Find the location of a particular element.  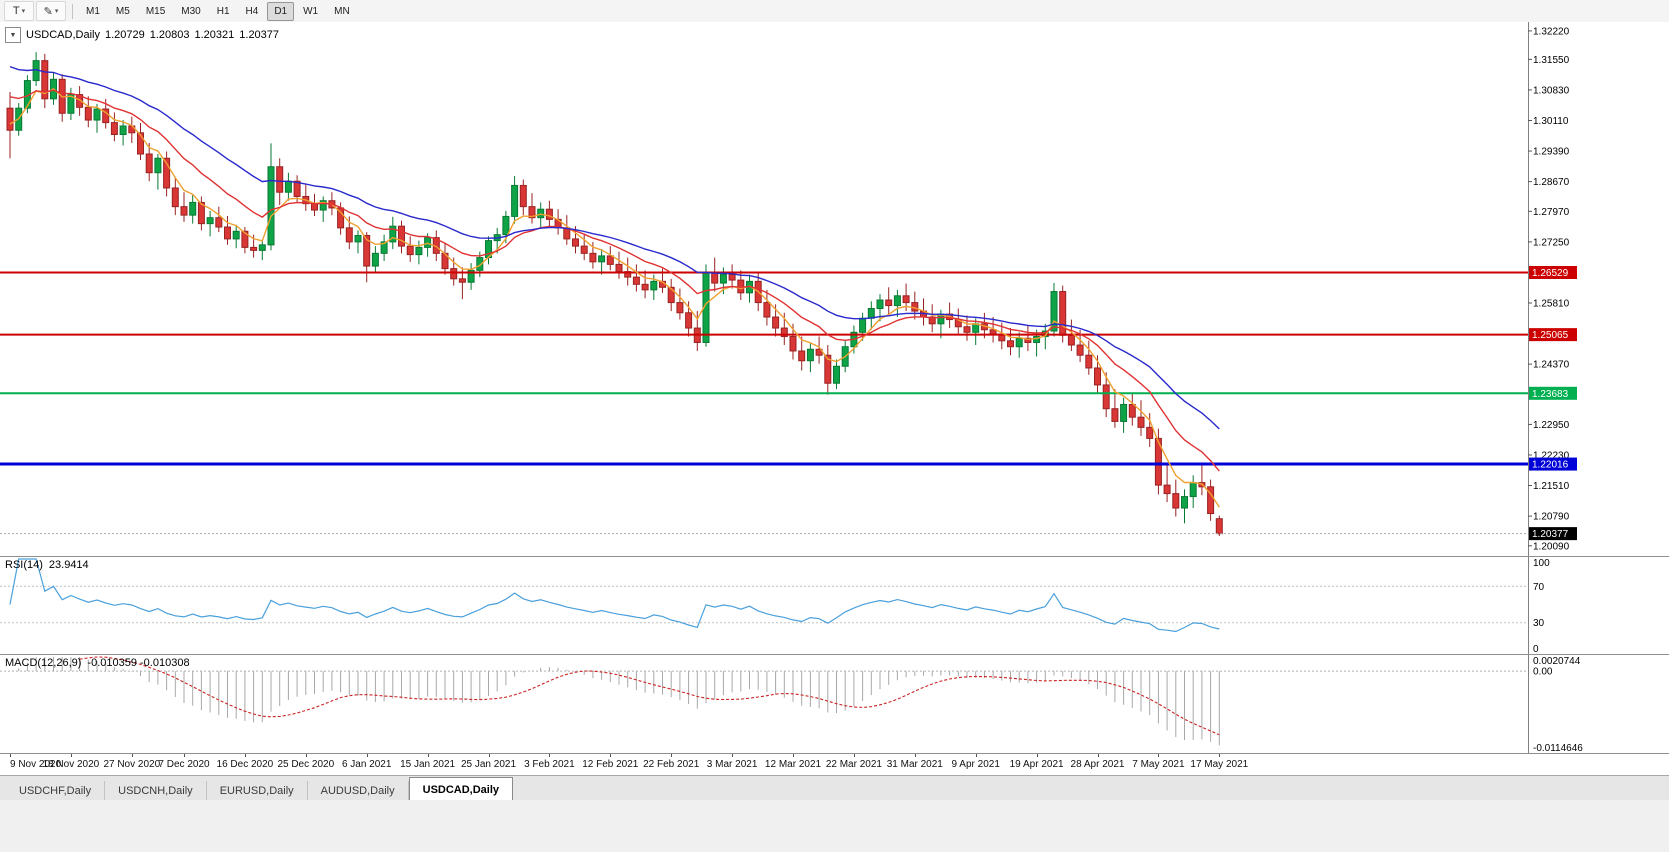

macd-signal-line is located at coordinates (649, 696).